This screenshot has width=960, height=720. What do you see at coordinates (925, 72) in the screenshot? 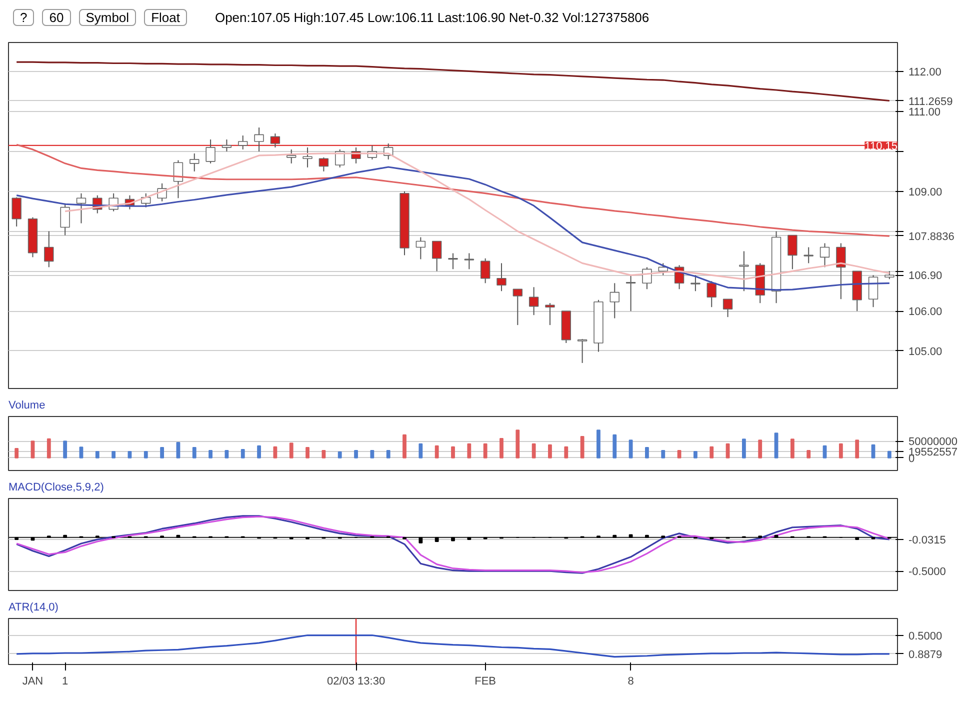
I see `y-tick-label: 112.00` at bounding box center [925, 72].